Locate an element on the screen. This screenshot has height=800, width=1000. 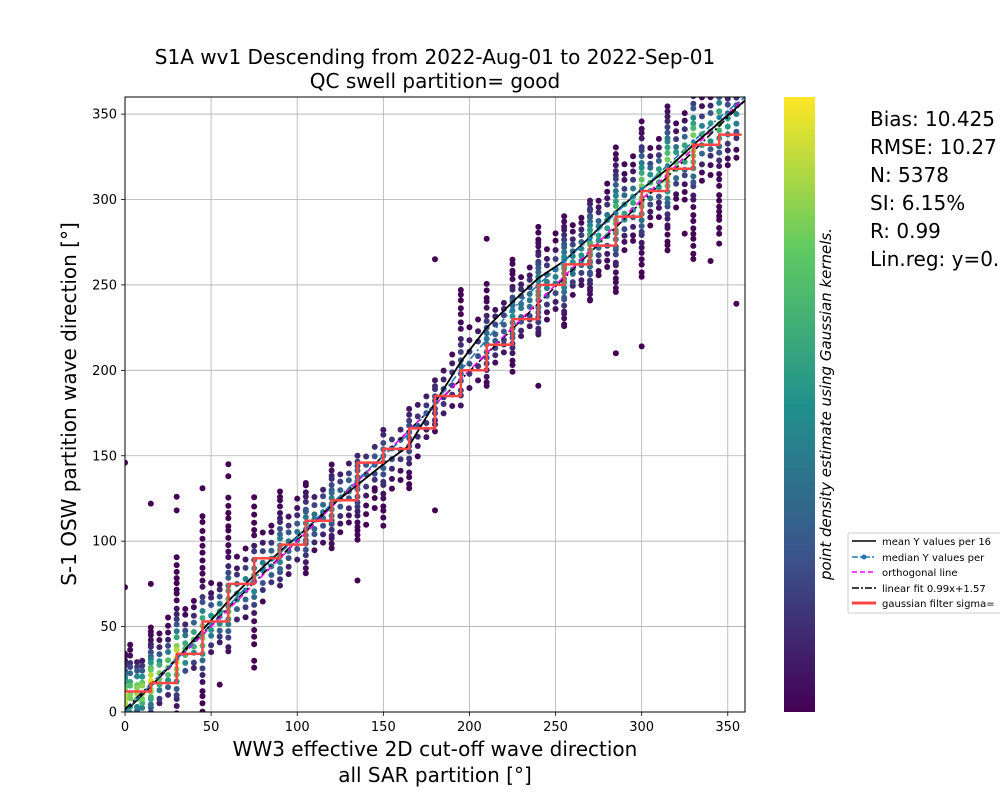
y-axis-ticks: 0 50 100 150 200 250 300 350 is located at coordinates (108, 414).